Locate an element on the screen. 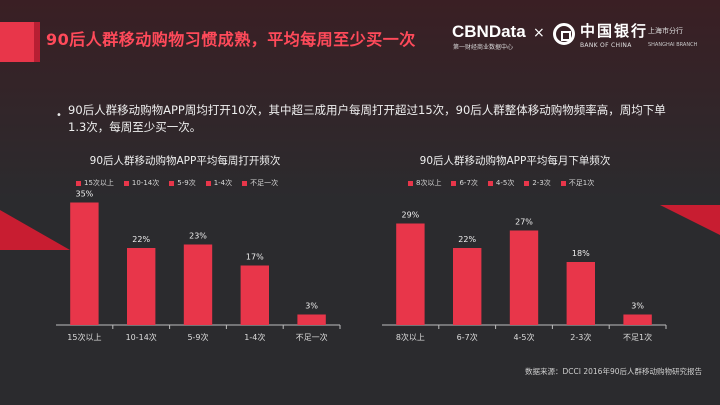  category-label: 不足1次 is located at coordinates (637, 337).